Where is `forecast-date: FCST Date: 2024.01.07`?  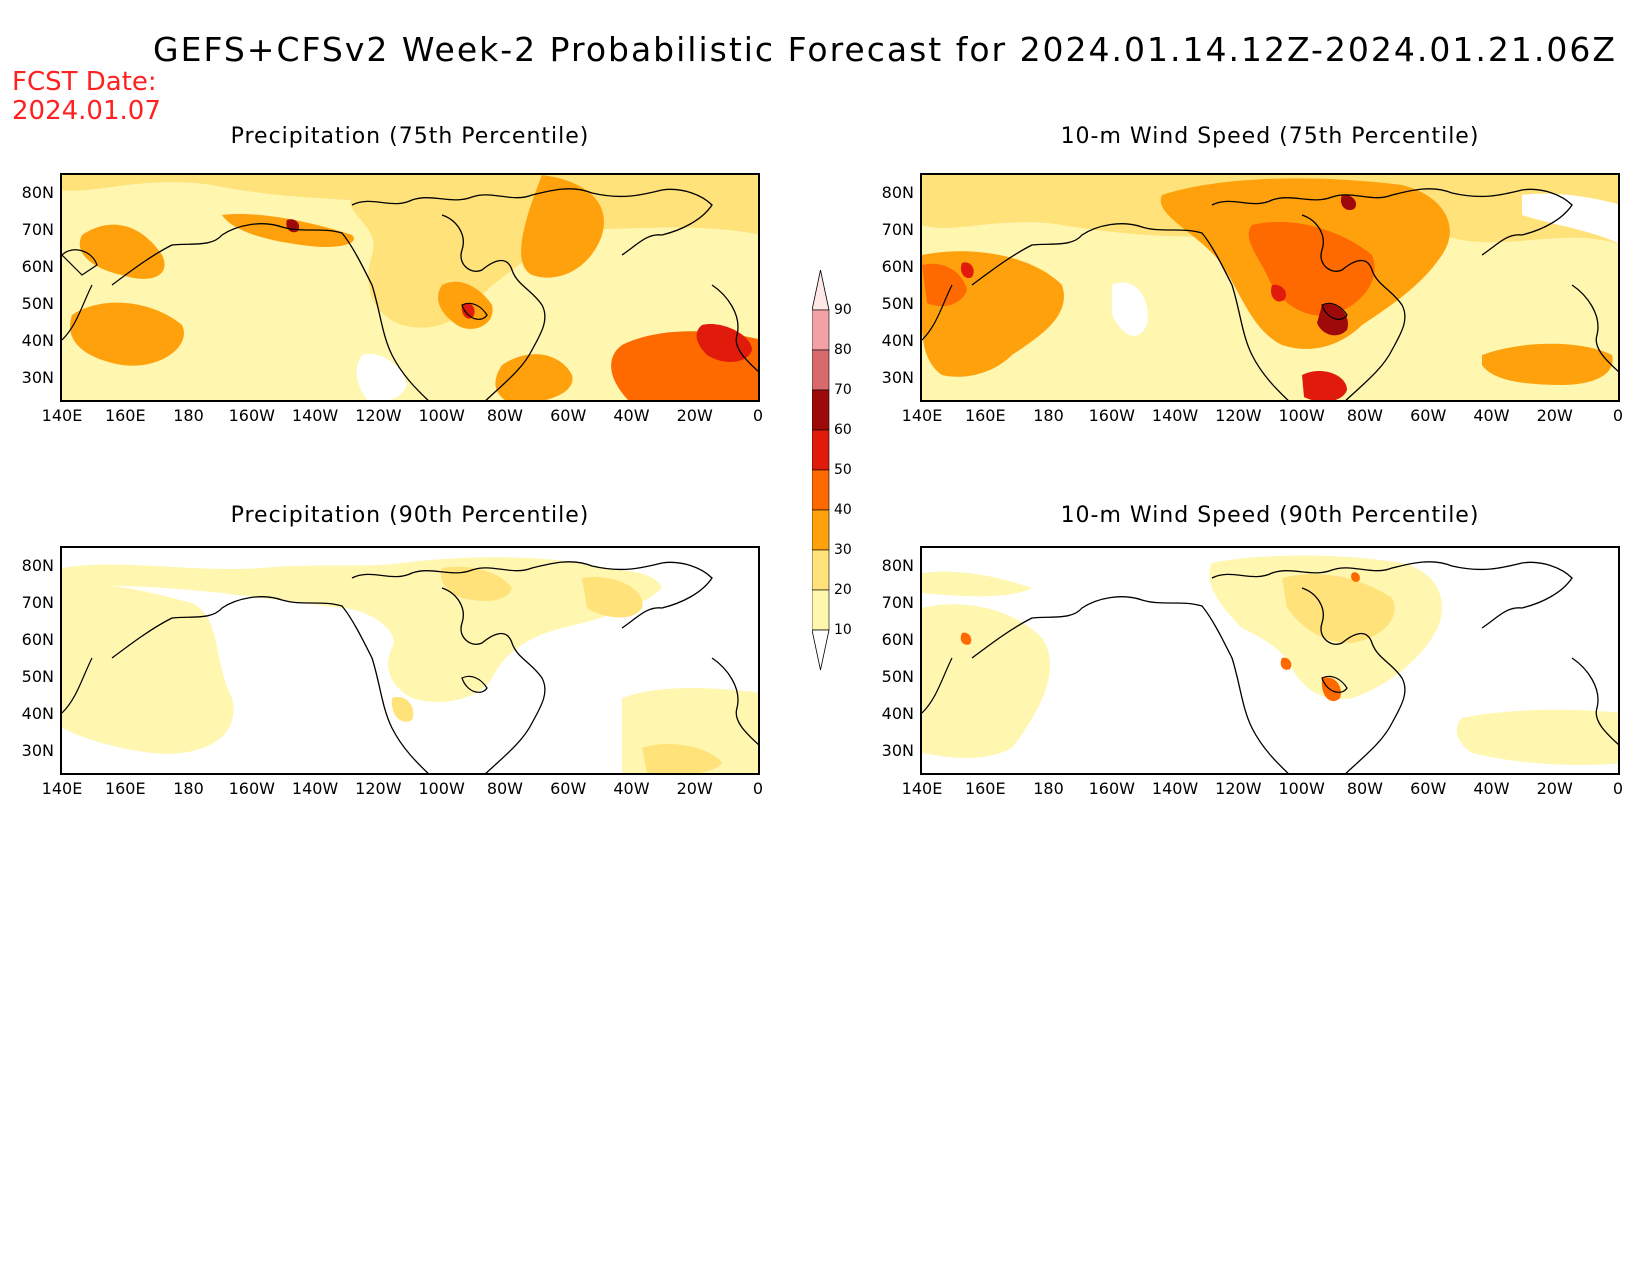 forecast-date: FCST Date: 2024.01.07 is located at coordinates (86, 97).